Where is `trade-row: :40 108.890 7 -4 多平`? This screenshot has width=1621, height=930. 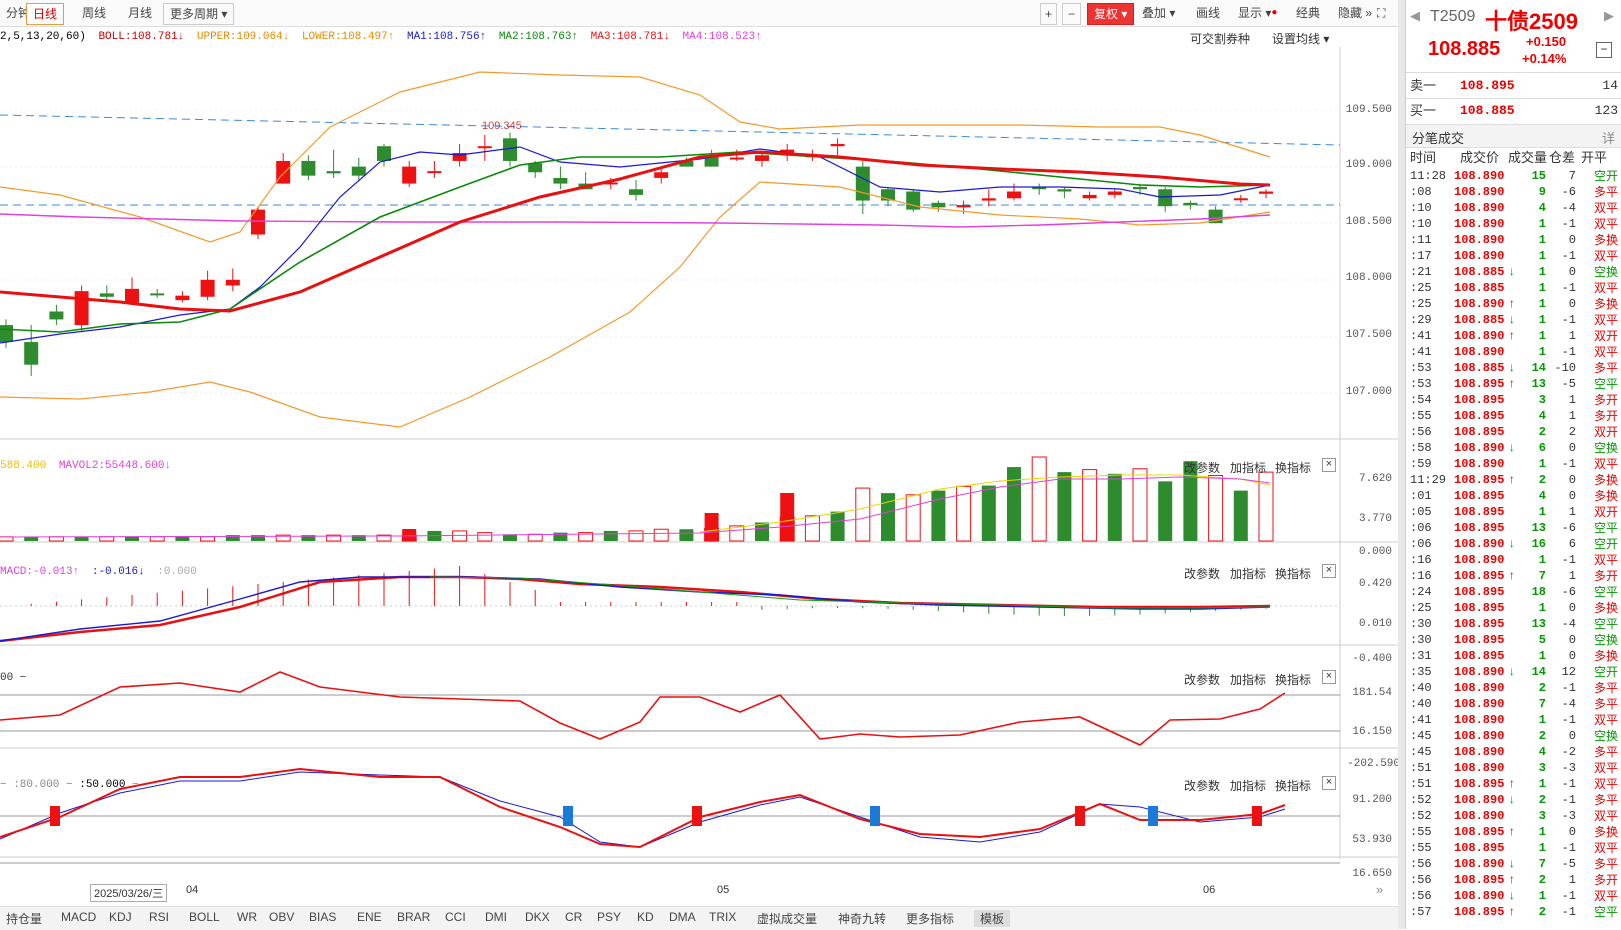 trade-row: :40 108.890 7 -4 多平 is located at coordinates (1513, 704).